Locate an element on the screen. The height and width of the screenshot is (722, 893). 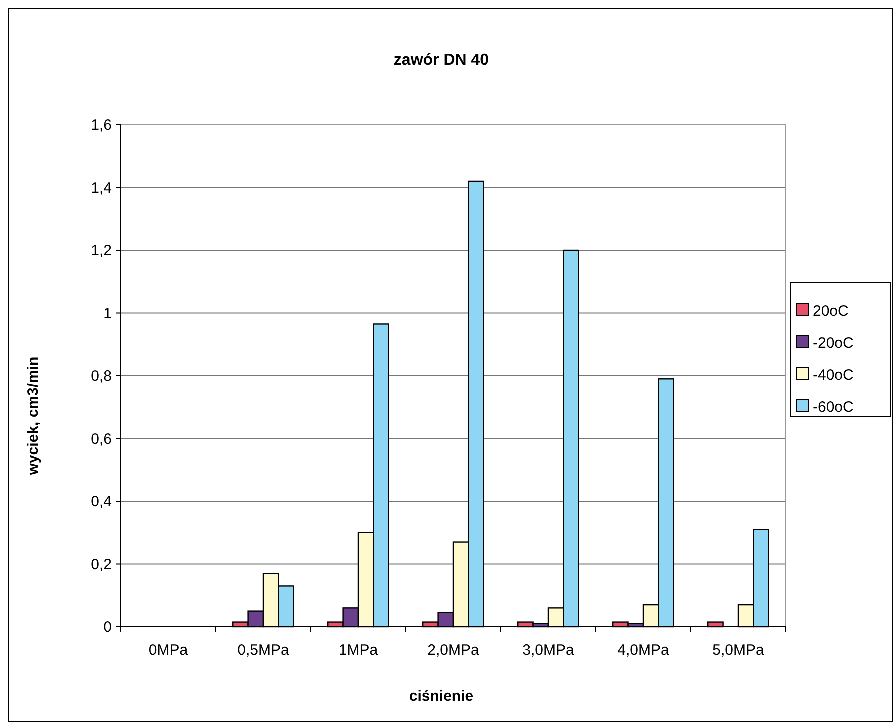
x-tick-label: 1MPa is located at coordinates (358, 650).